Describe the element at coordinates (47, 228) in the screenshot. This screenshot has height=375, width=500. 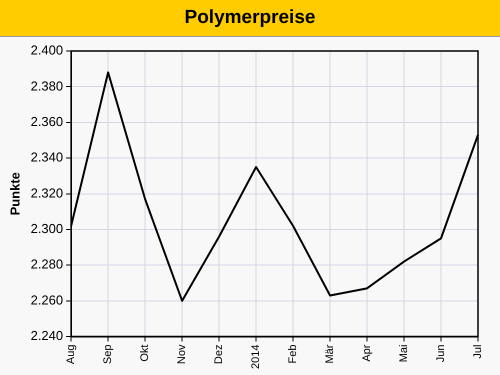
I see `y-tick-label: 2.300` at that location.